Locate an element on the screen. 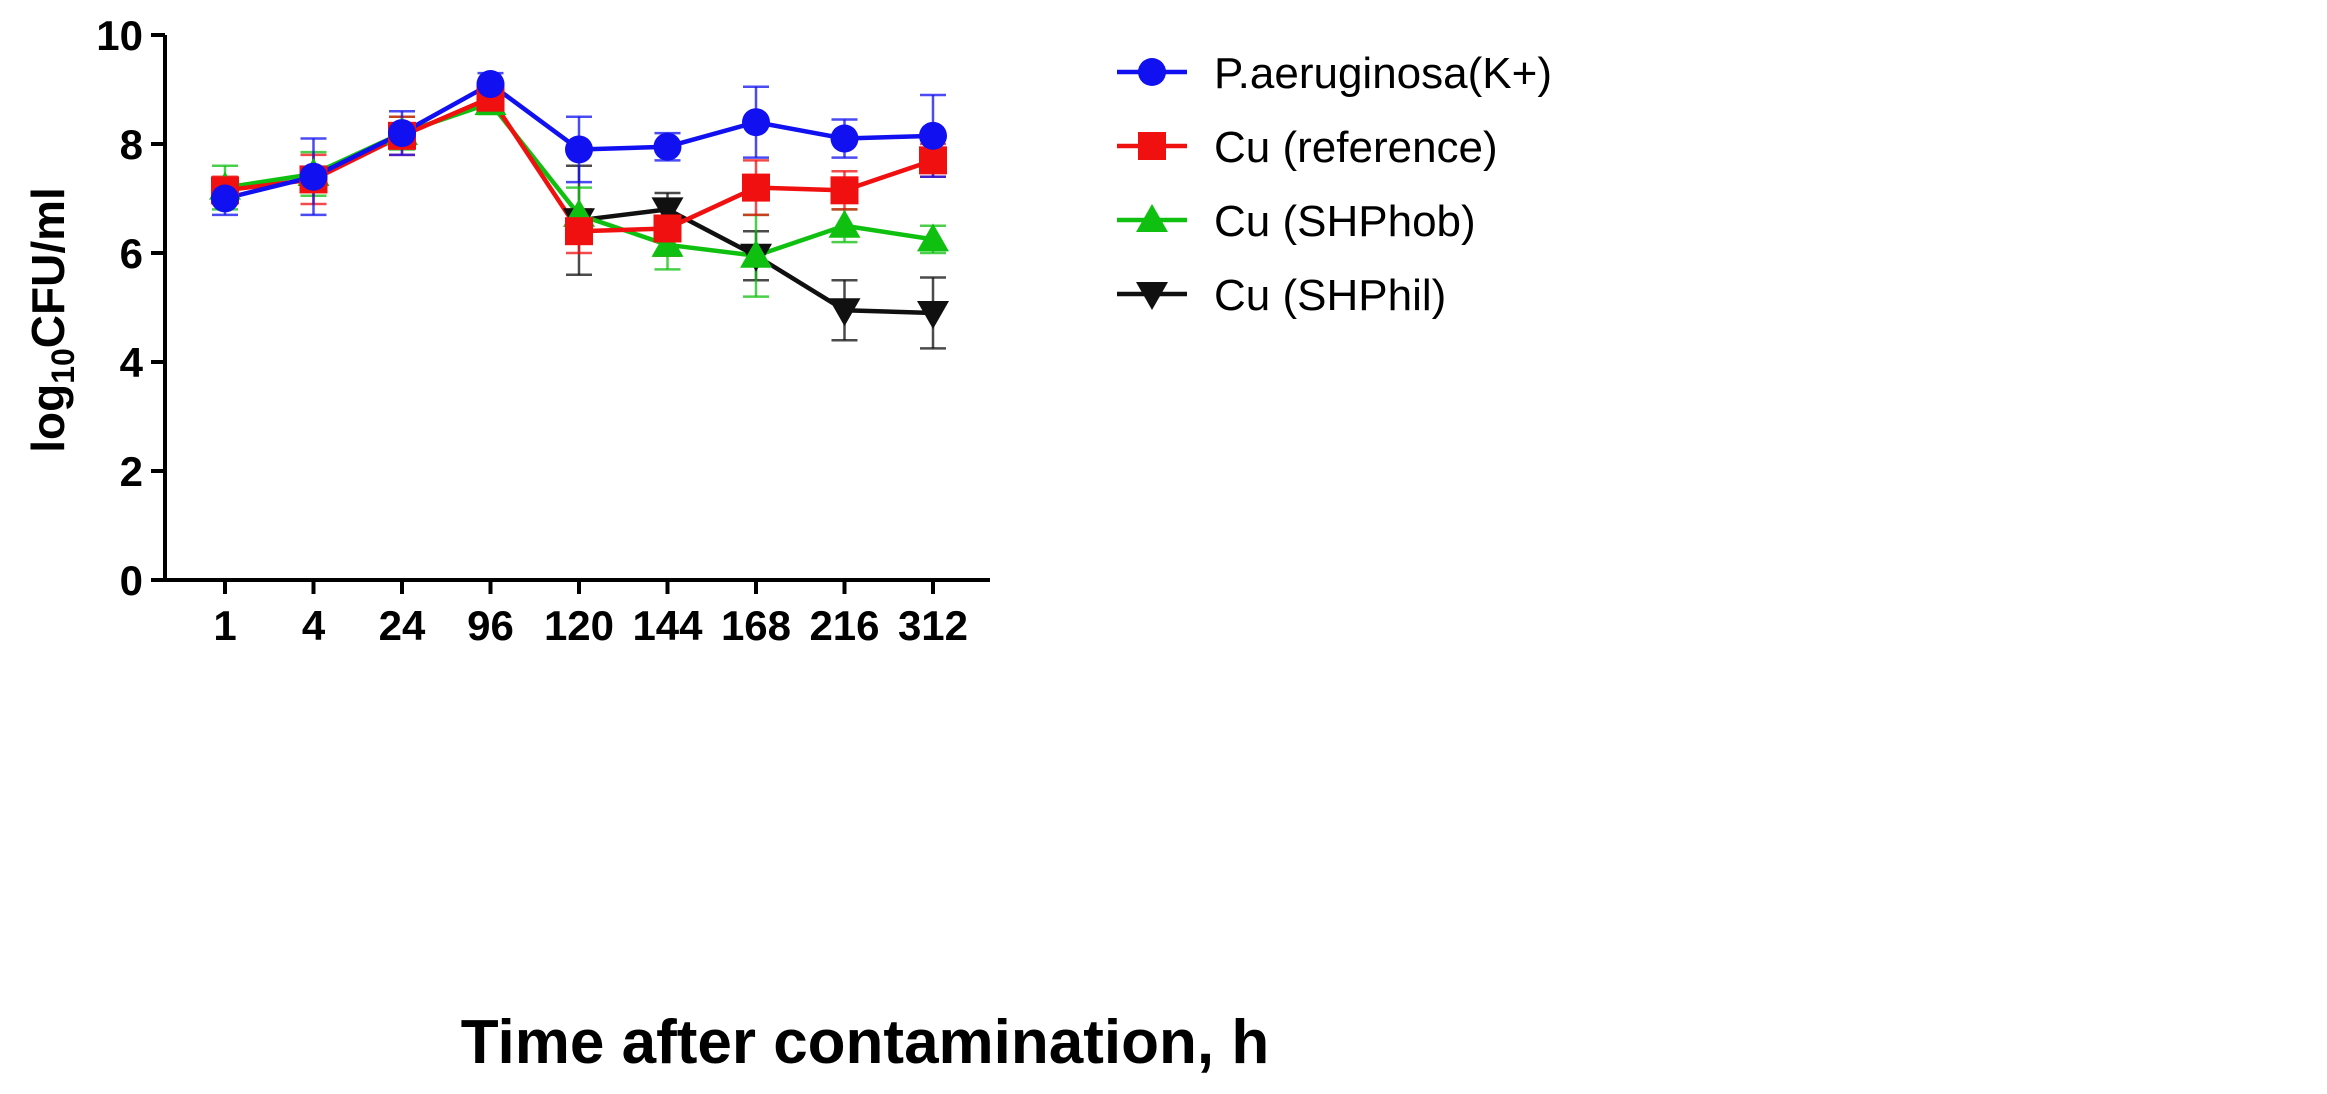 Image resolution: width=2327 pixels, height=1094 pixels. y-tick-label: 8 is located at coordinates (131, 144).